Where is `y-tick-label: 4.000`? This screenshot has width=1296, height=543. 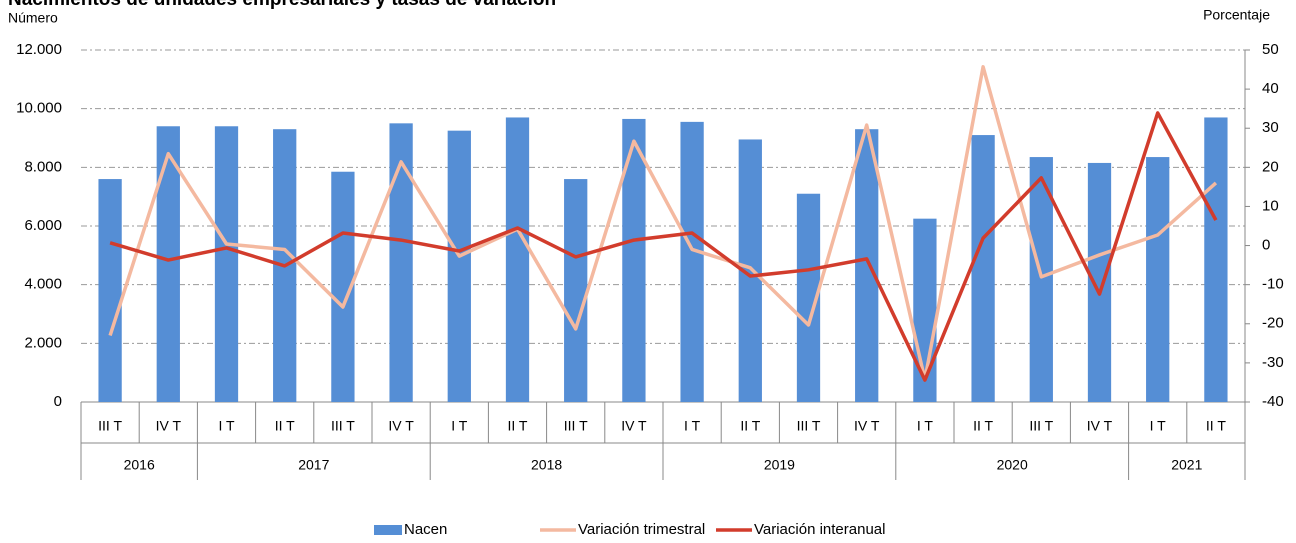
y-tick-label: 4.000 is located at coordinates (43, 284).